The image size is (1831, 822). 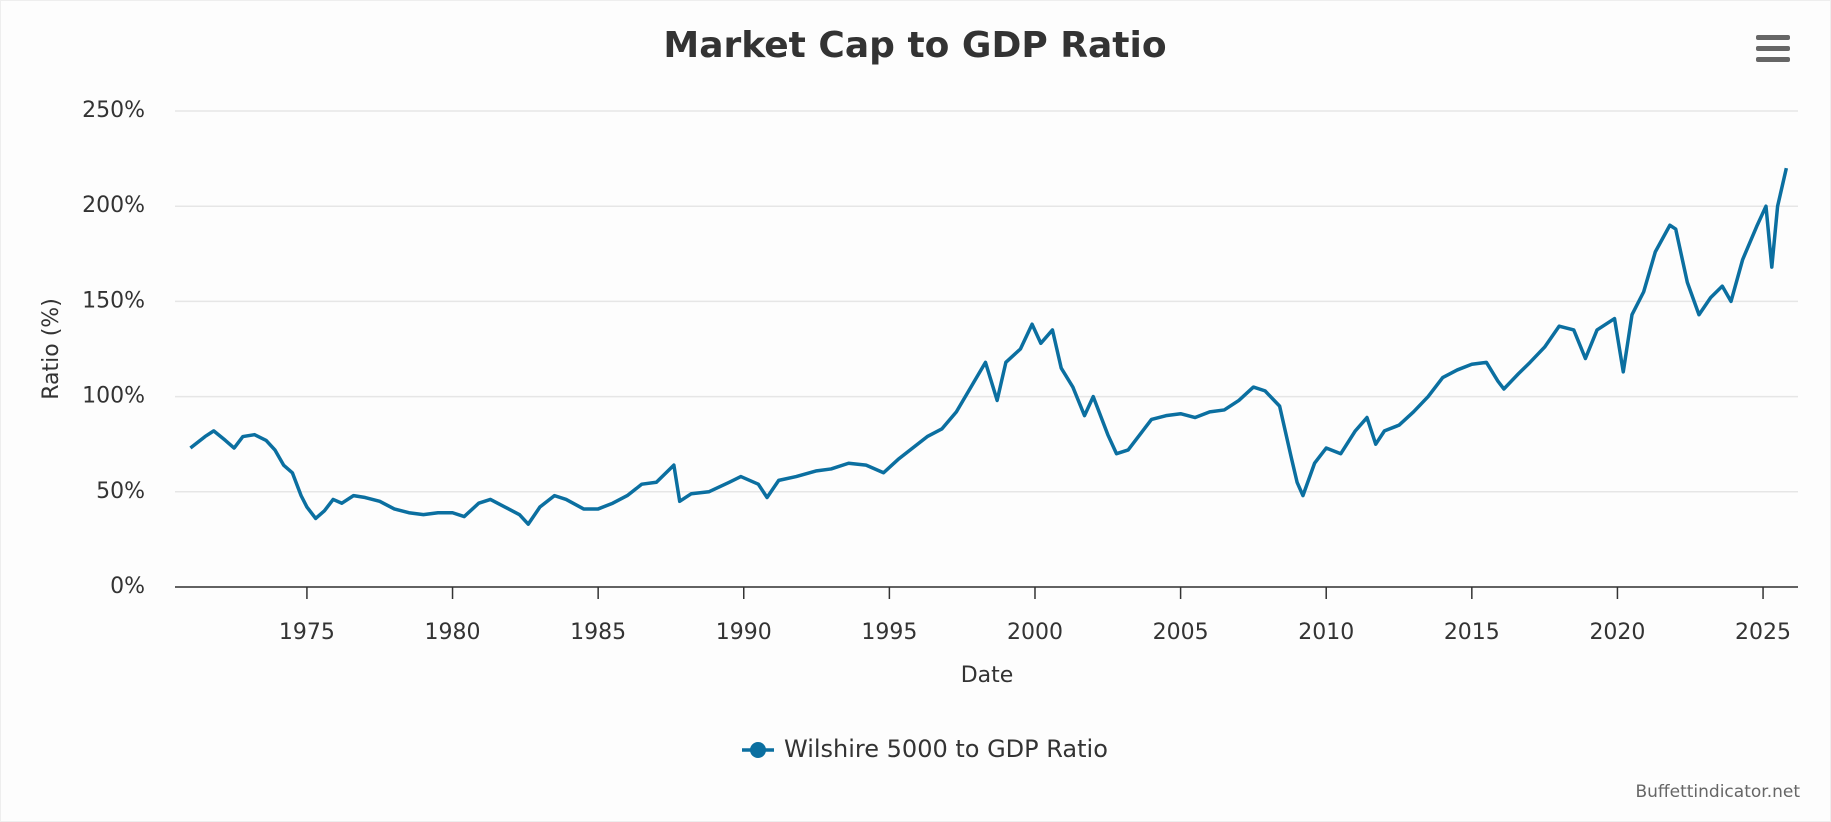 I want to click on legend-label: Wilshire 5000 to GDP Ratio, so click(x=946, y=749).